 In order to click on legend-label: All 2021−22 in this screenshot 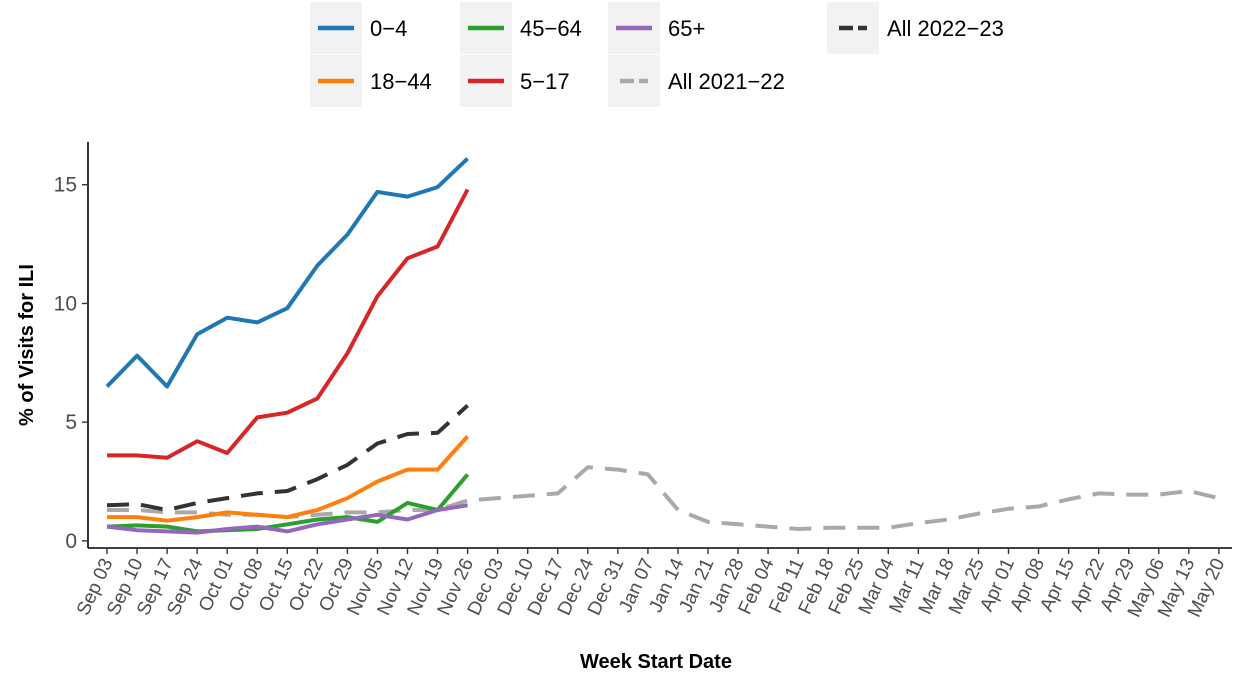, I will do `click(726, 81)`.